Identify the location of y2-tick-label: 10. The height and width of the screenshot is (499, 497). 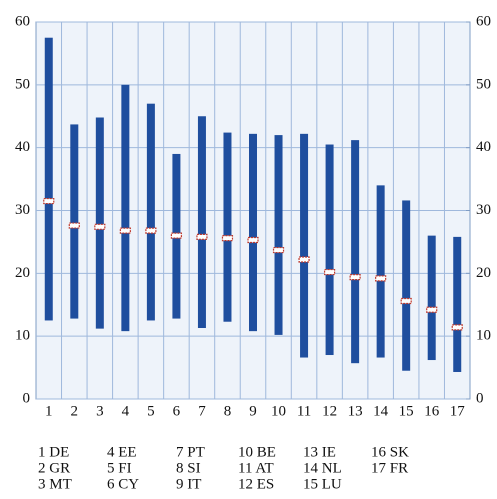
(483, 336).